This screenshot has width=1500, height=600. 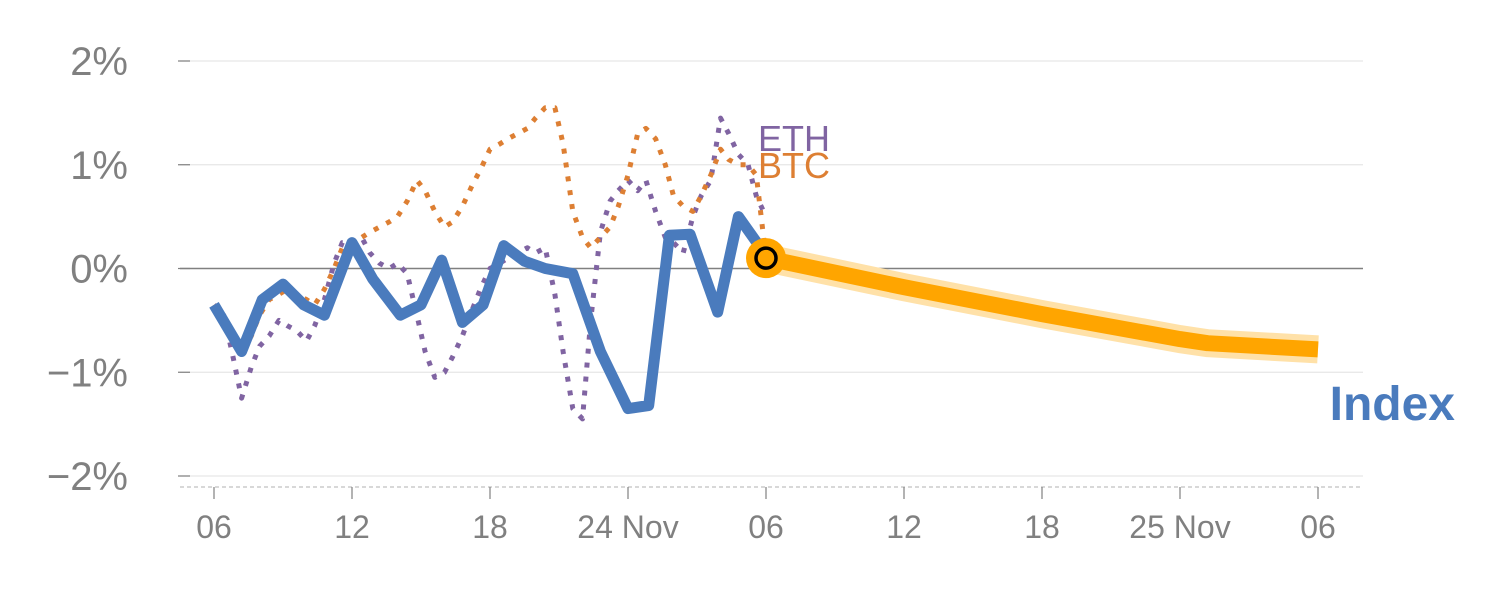 I want to click on y-tick-label: −1%, so click(x=87, y=373).